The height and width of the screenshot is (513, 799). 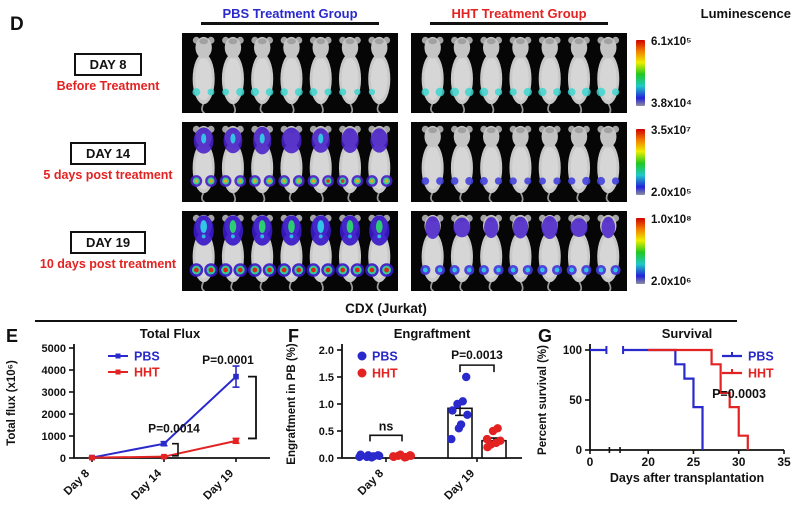 What do you see at coordinates (477, 355) in the screenshot?
I see `svg-text: P=0.0013` at bounding box center [477, 355].